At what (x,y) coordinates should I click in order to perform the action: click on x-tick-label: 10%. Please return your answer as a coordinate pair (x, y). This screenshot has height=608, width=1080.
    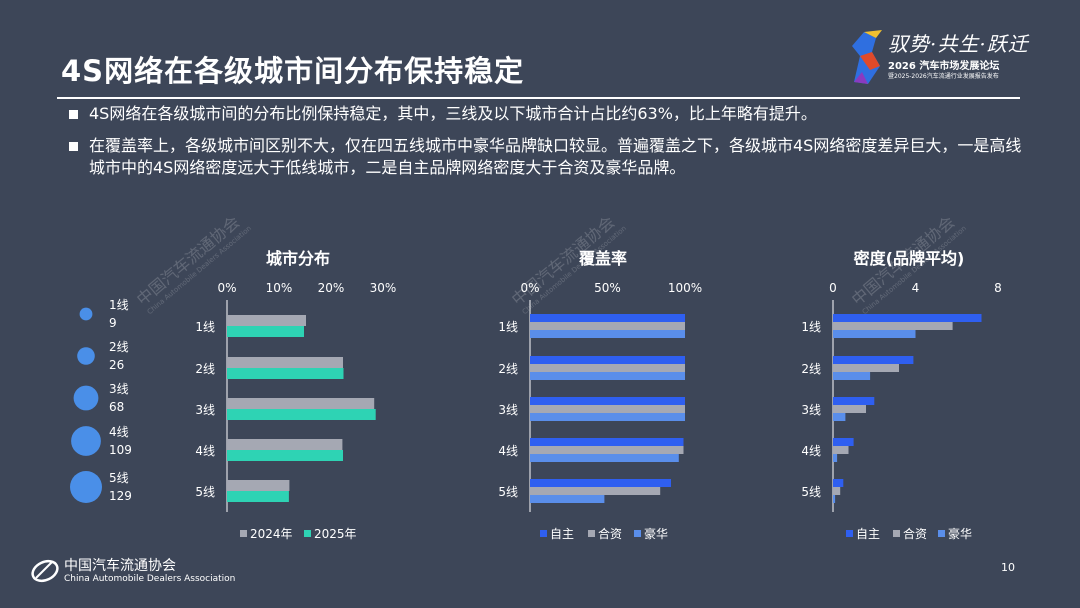
    Looking at the image, I should click on (279, 288).